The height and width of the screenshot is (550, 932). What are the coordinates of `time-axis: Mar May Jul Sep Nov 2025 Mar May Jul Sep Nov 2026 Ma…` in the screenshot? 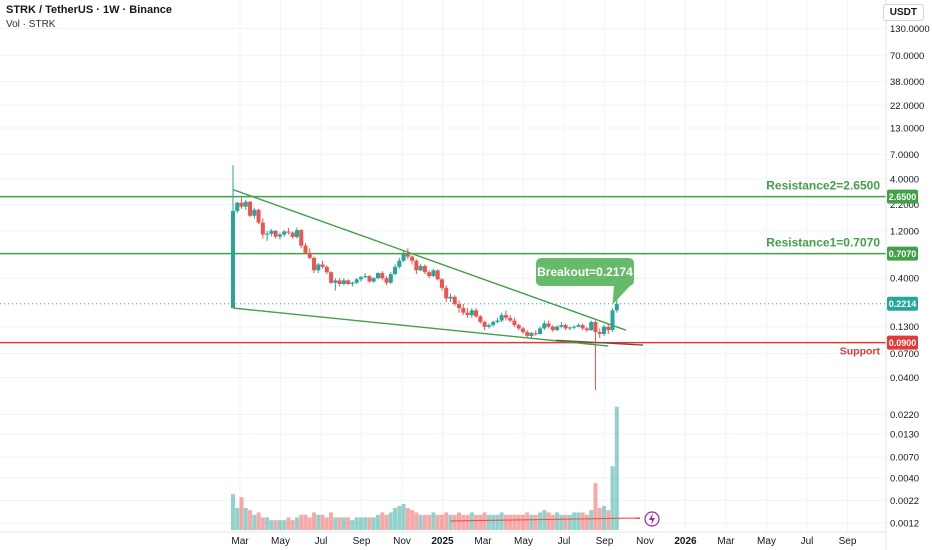 It's located at (443, 539).